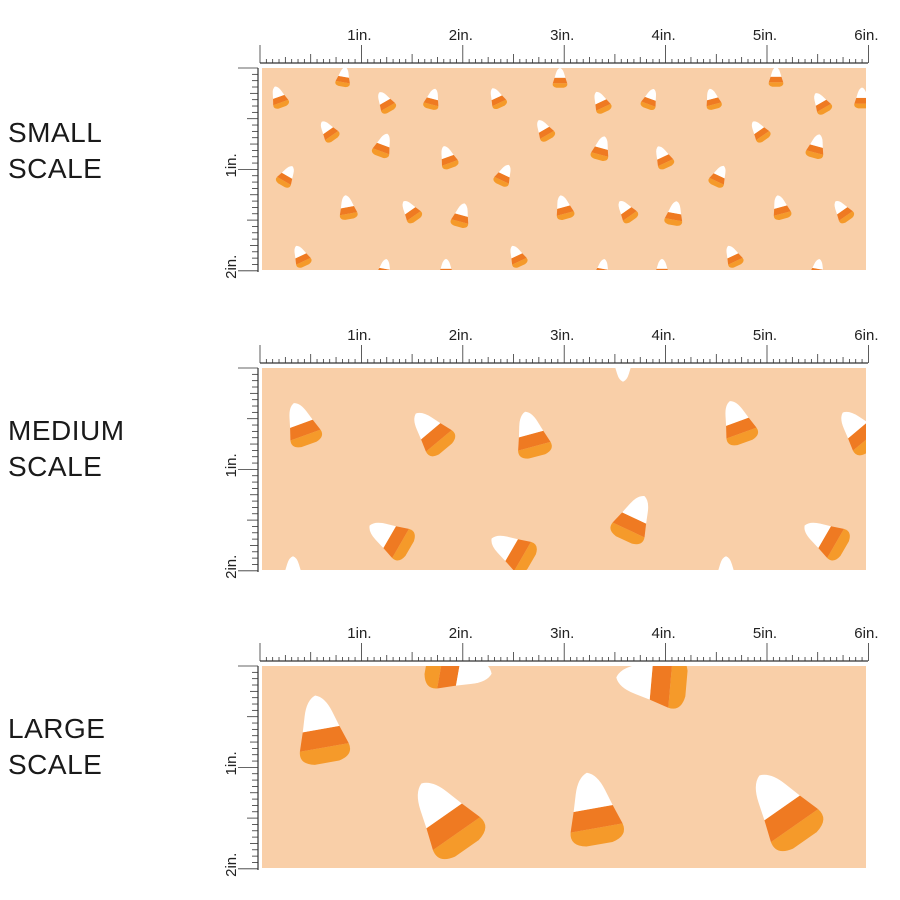 The width and height of the screenshot is (900, 900). I want to click on small-scale-label-line1: SMALL, so click(55, 132).